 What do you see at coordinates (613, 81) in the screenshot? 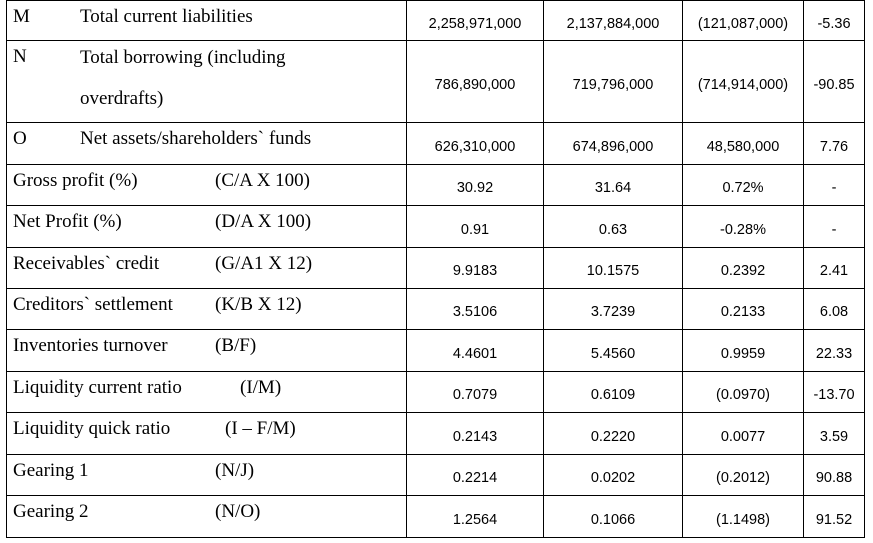
I see `value-year-2: 719,796,000` at bounding box center [613, 81].